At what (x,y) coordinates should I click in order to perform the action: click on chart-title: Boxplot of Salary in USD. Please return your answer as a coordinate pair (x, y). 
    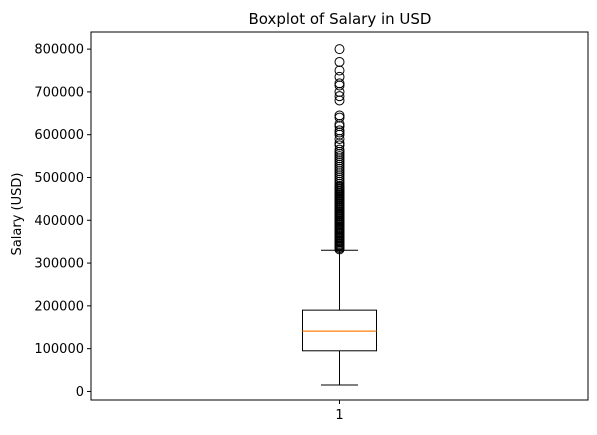
    Looking at the image, I should click on (339, 19).